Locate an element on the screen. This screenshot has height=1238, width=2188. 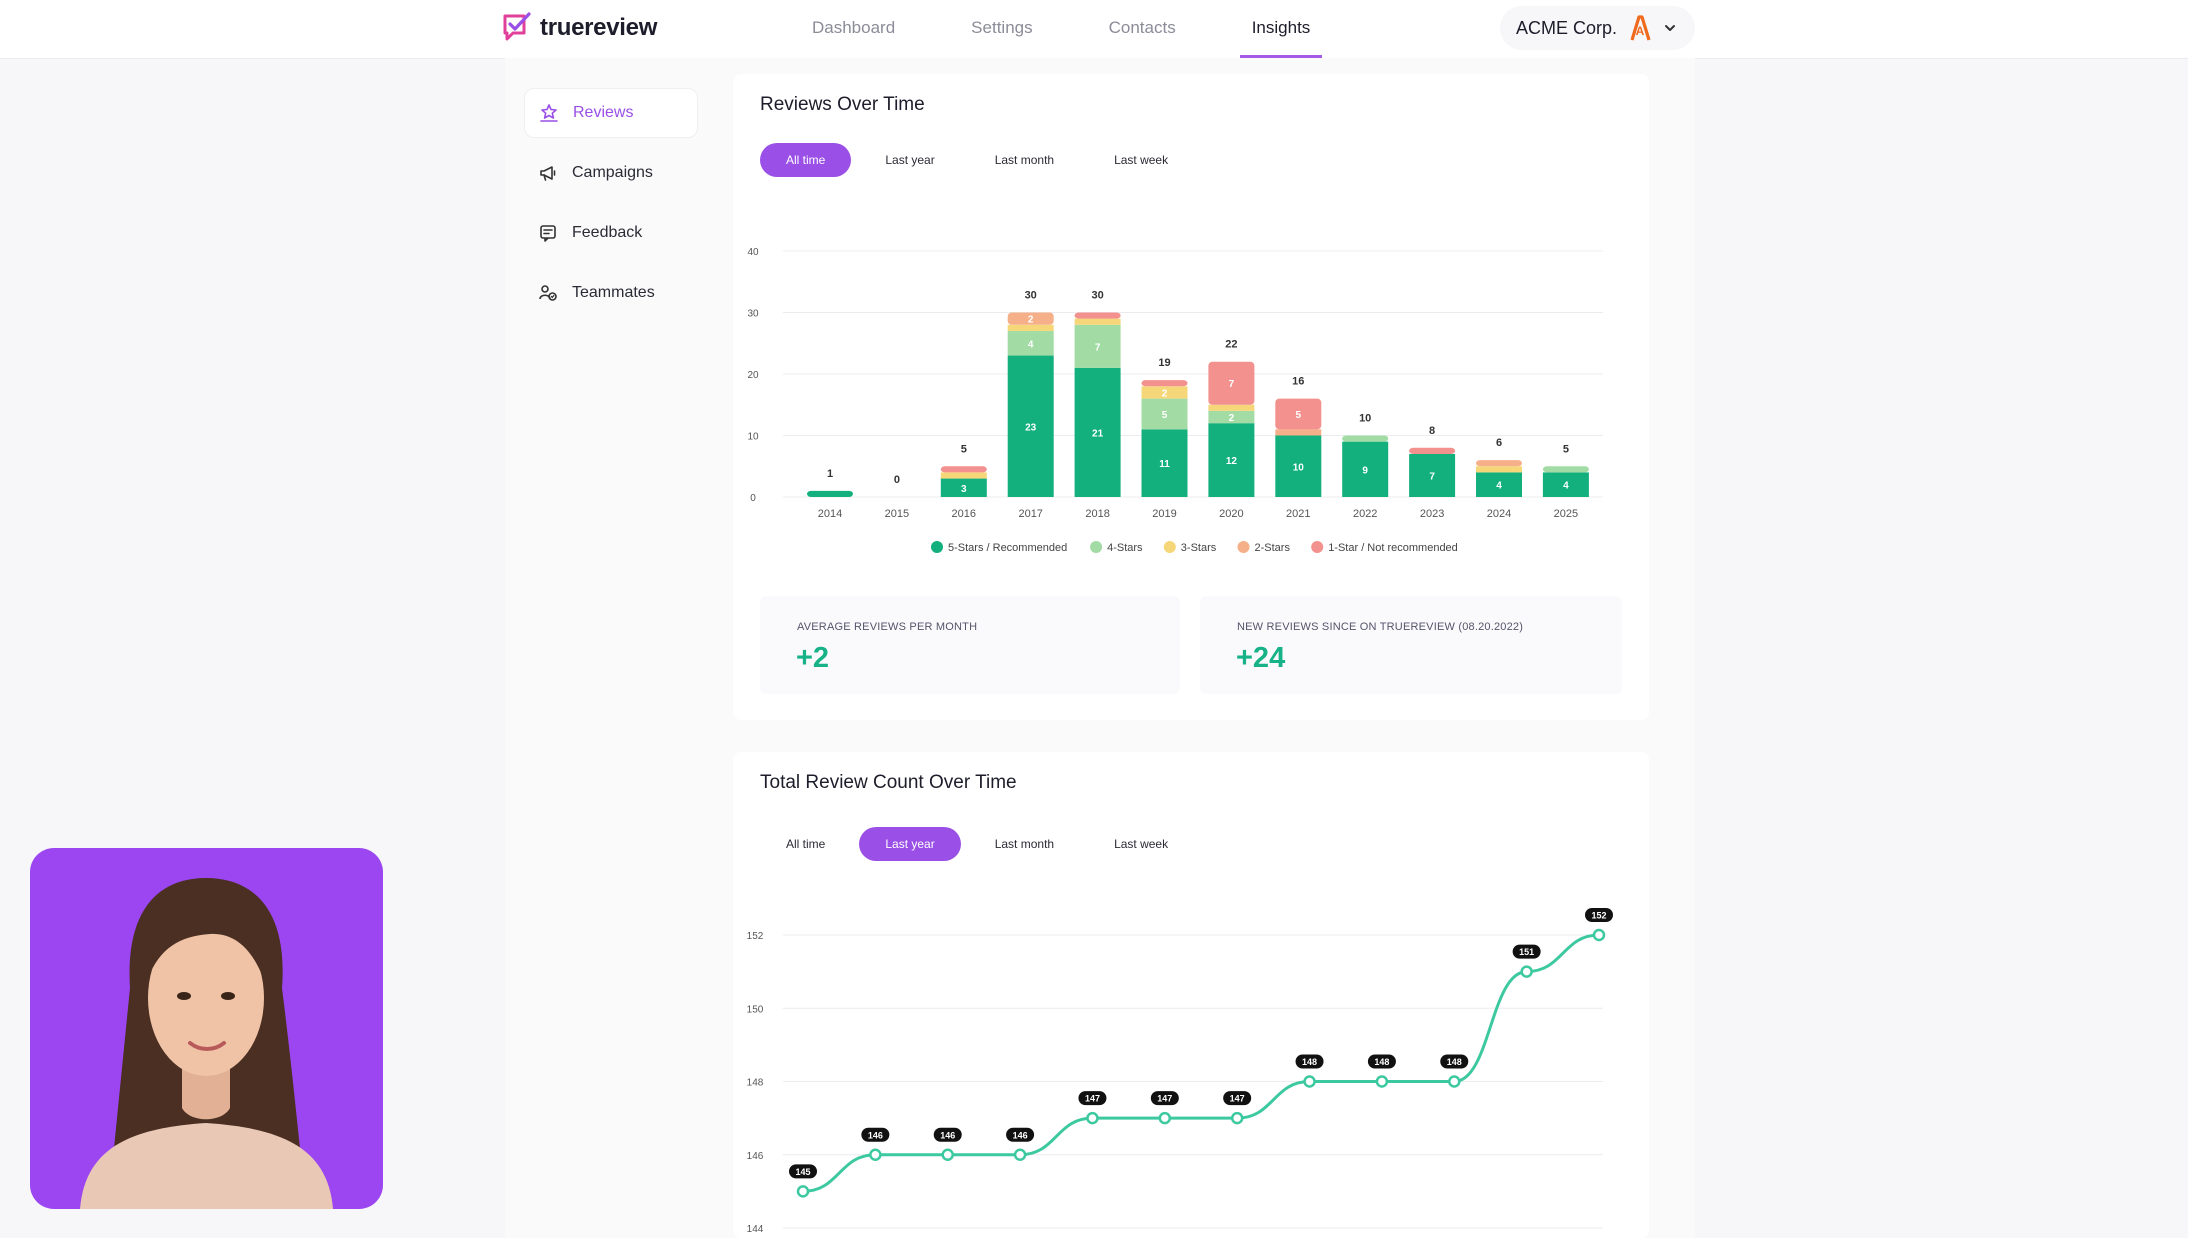
review-count-line is located at coordinates (1201, 1063).